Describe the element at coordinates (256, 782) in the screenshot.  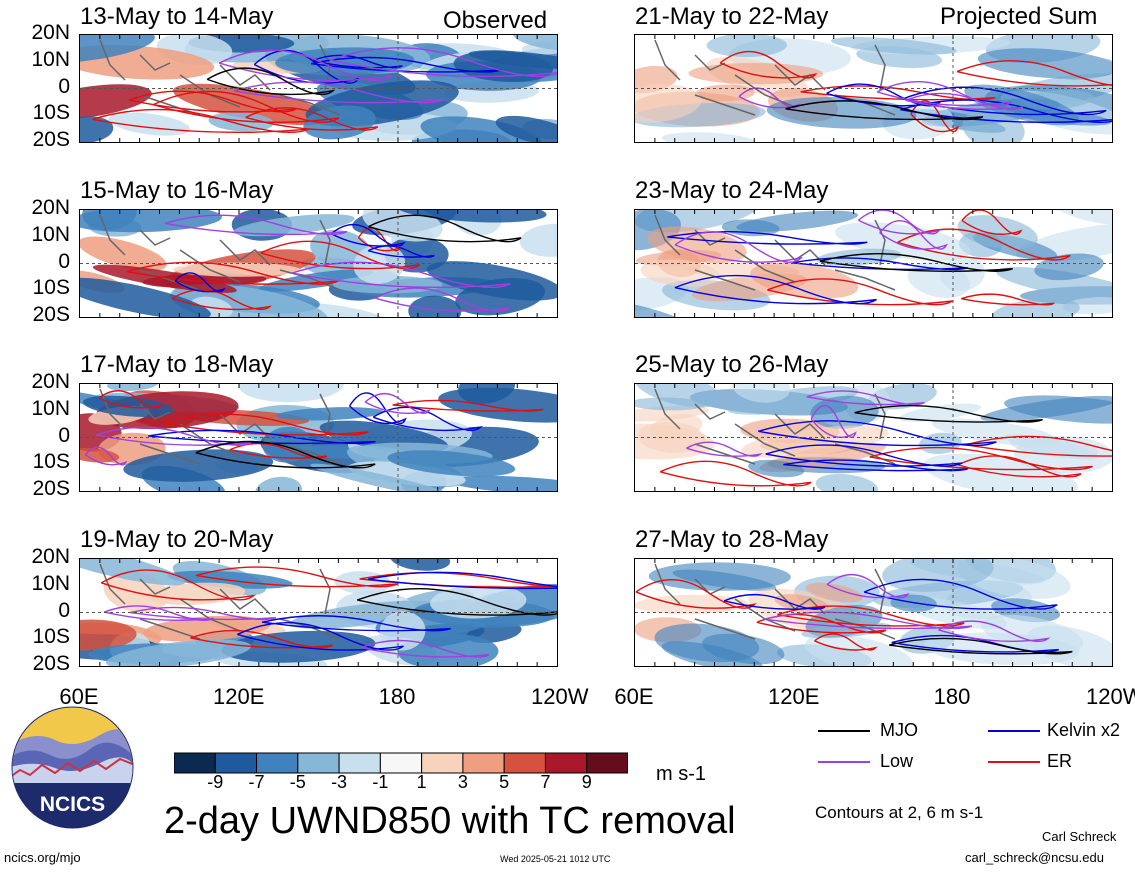
I see `colorbar-tick-label: -7` at that location.